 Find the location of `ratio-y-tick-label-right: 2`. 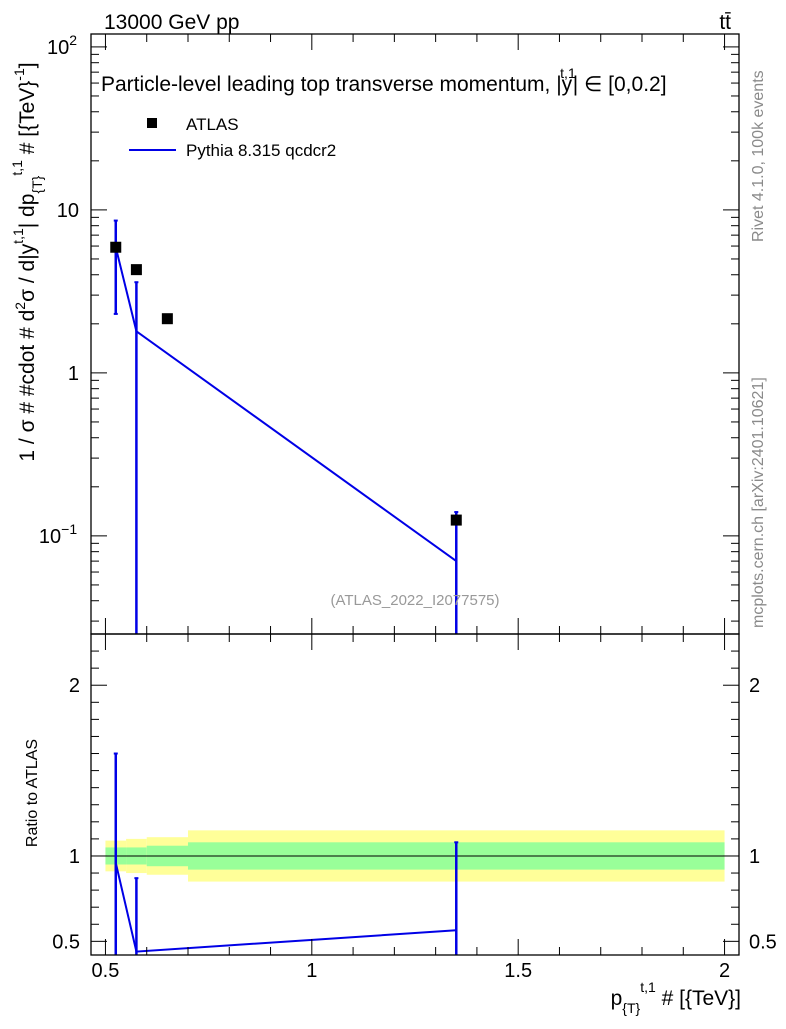

ratio-y-tick-label-right: 2 is located at coordinates (754, 686).